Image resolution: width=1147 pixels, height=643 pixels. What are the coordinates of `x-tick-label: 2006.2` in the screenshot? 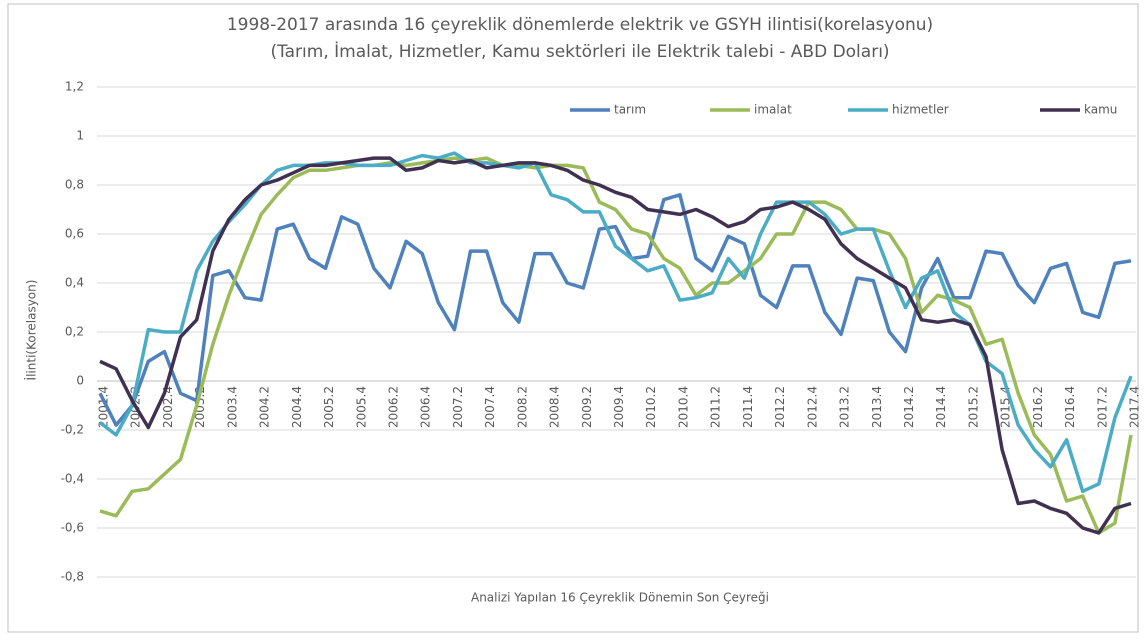 It's located at (393, 407).